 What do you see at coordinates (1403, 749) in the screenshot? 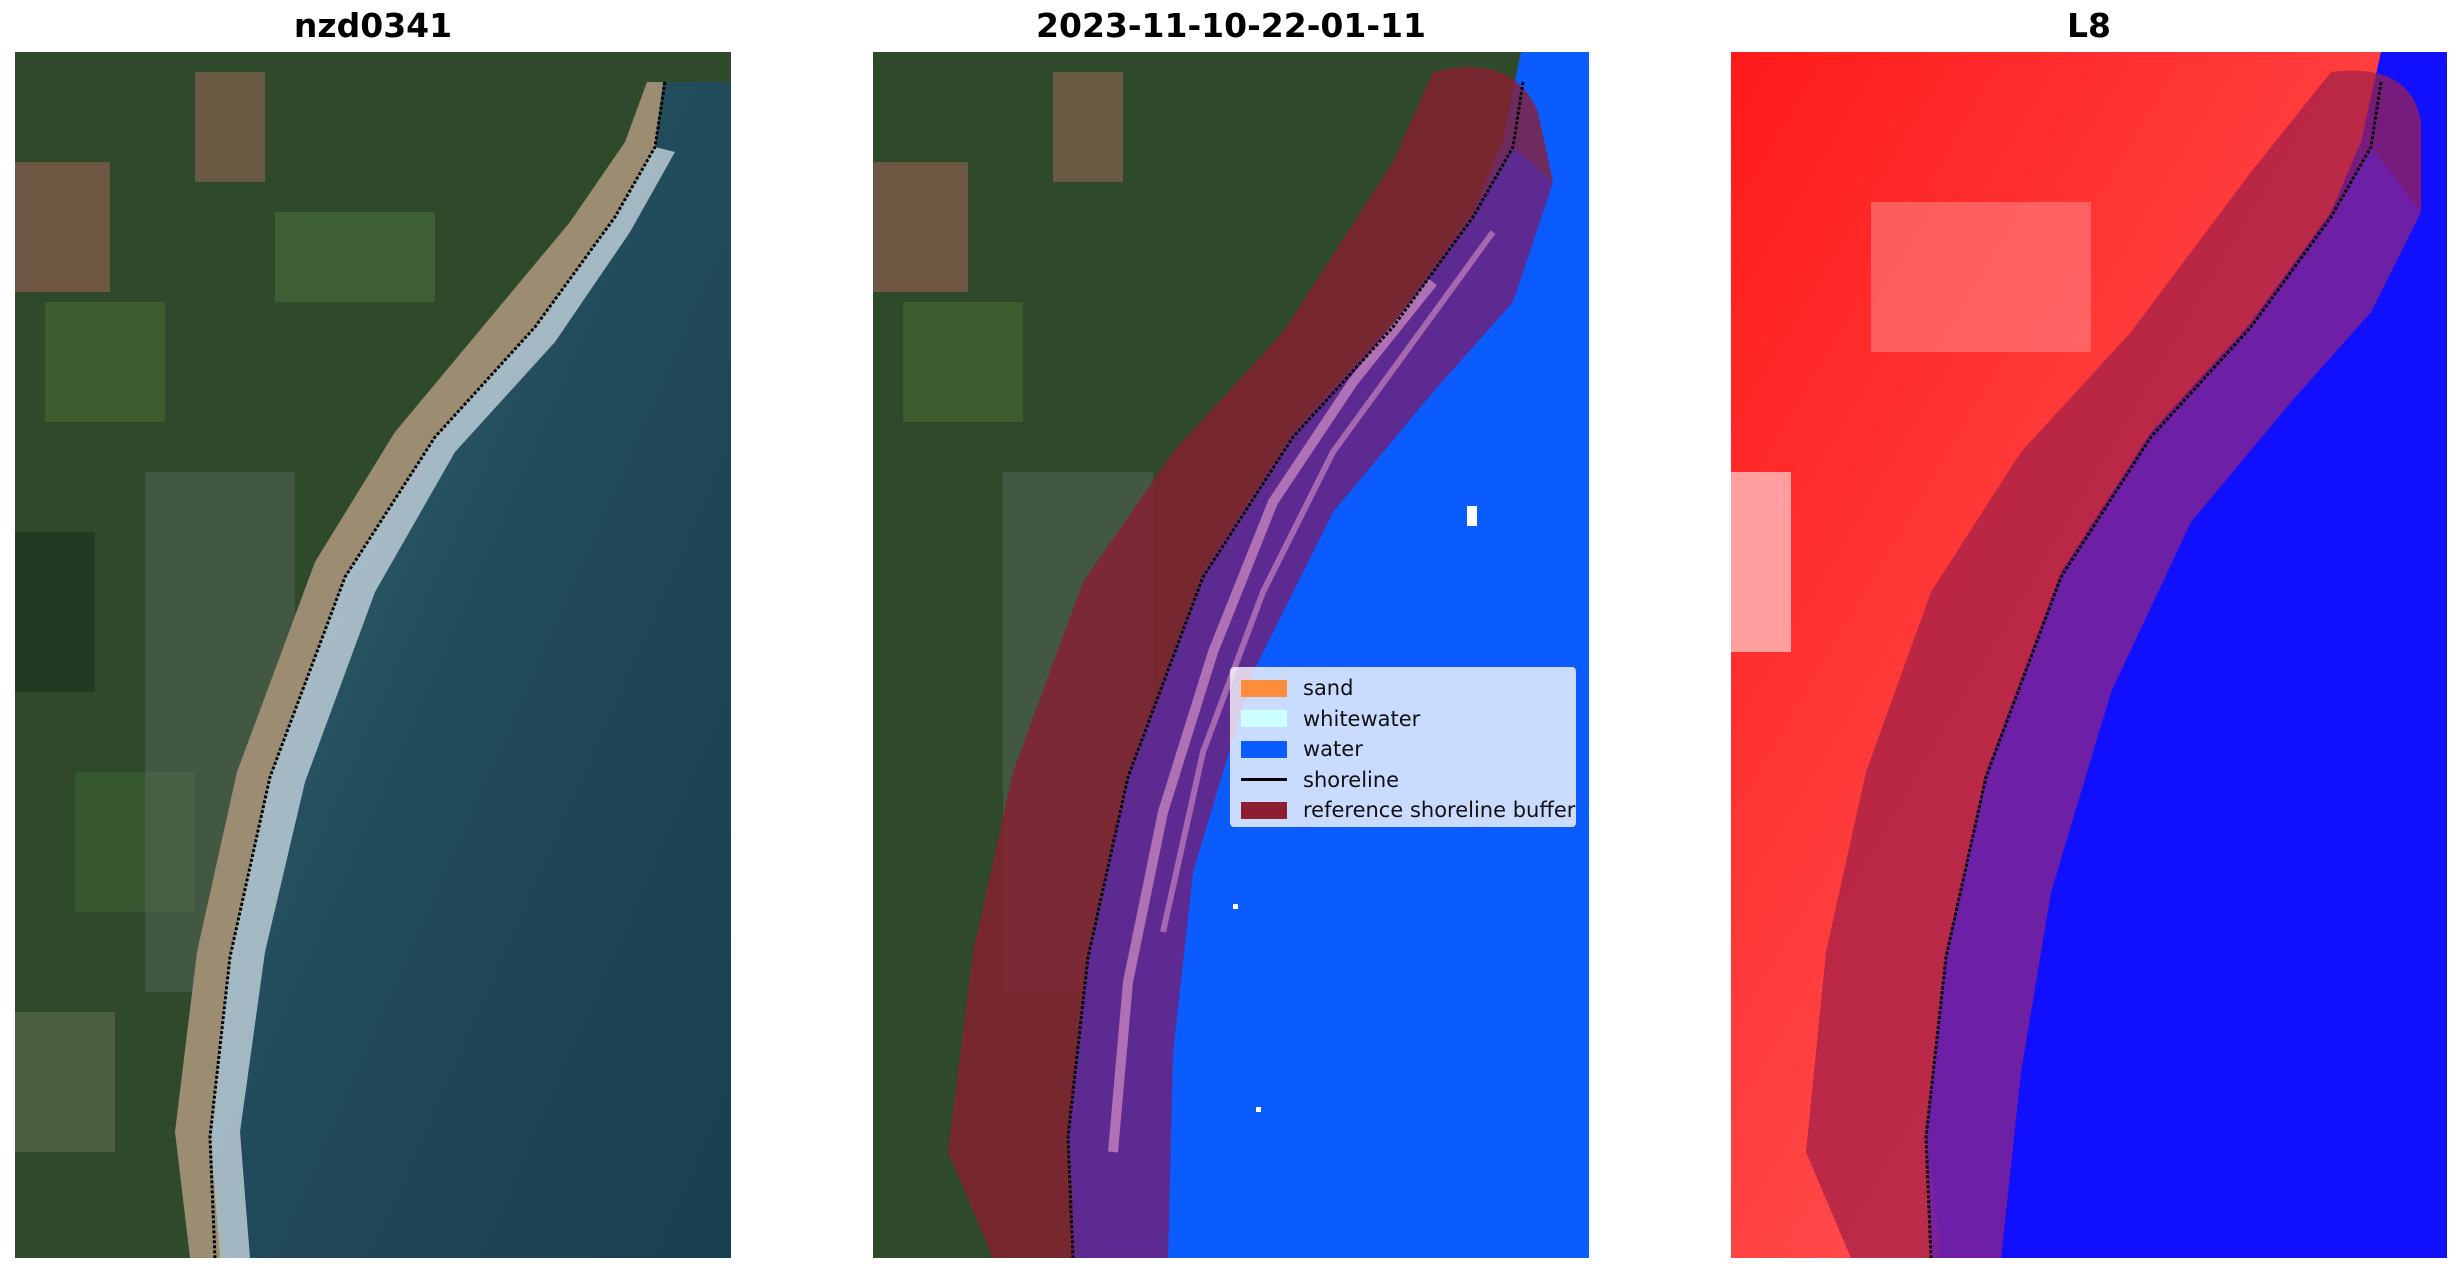
I see `legend-item-water: water` at bounding box center [1403, 749].